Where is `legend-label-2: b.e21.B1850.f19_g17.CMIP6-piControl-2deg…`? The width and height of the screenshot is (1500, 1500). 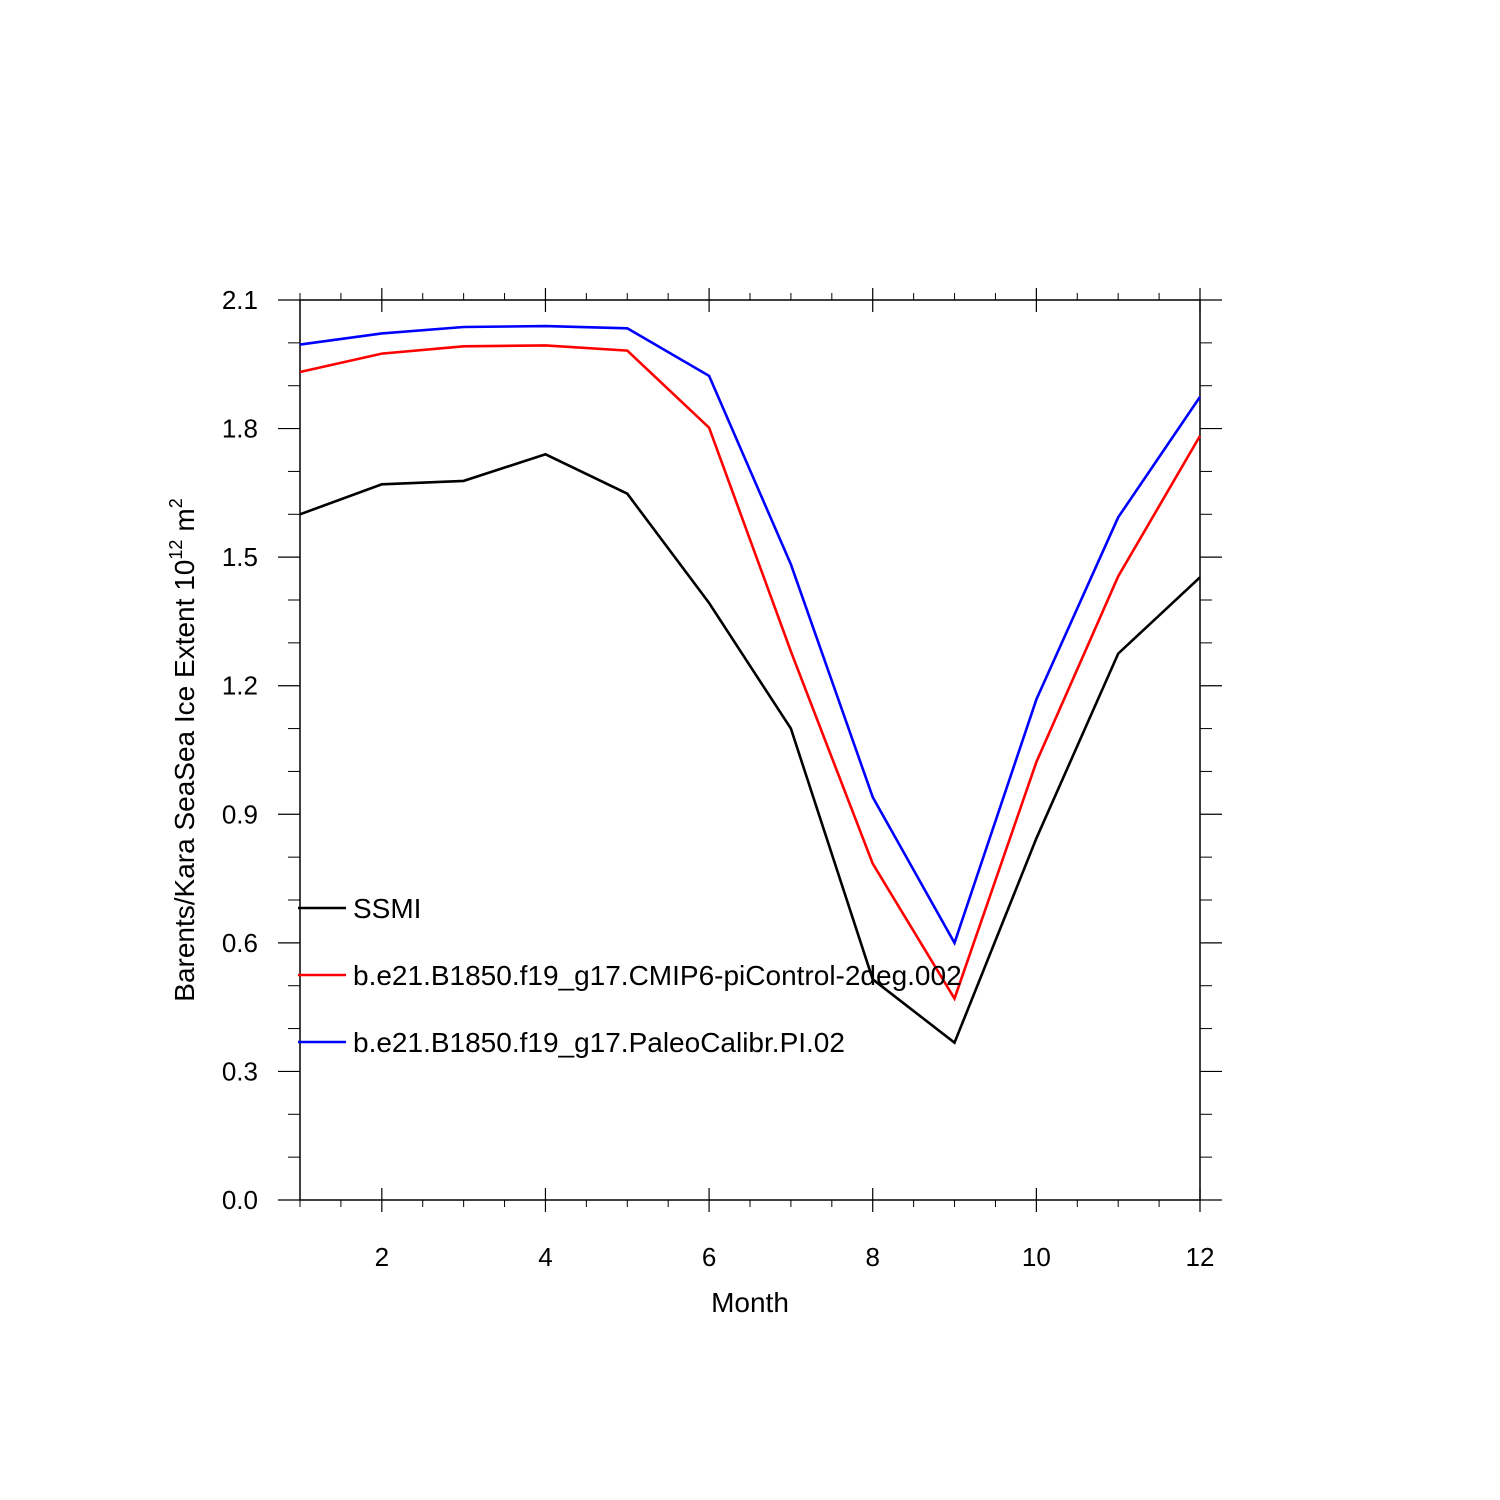 legend-label-2: b.e21.B1850.f19_g17.CMIP6-piControl-2deg… is located at coordinates (657, 975).